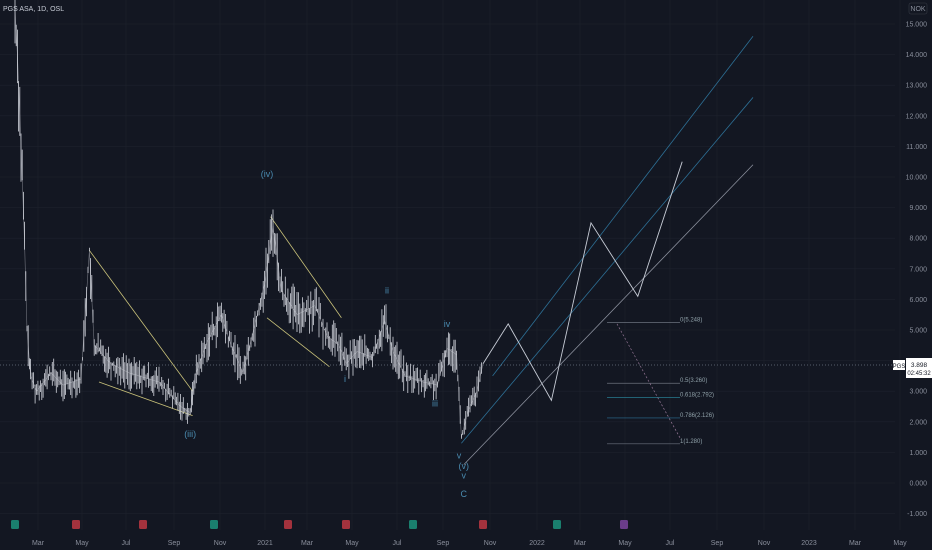 This screenshot has width=932, height=550. What do you see at coordinates (215, 316) in the screenshot?
I see `trend-lines` at bounding box center [215, 316].